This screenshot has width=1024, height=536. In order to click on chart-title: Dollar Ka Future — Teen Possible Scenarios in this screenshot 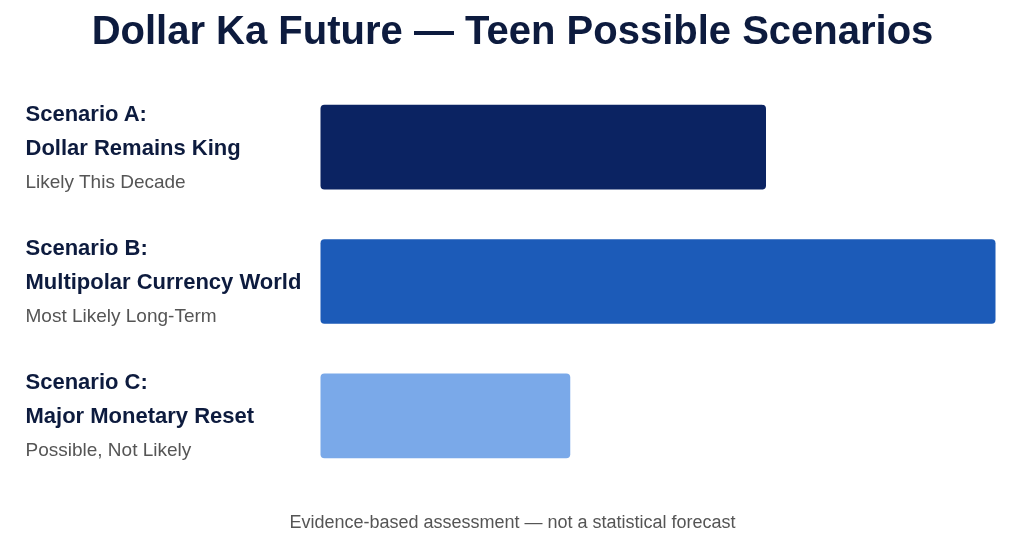, I will do `click(512, 29)`.